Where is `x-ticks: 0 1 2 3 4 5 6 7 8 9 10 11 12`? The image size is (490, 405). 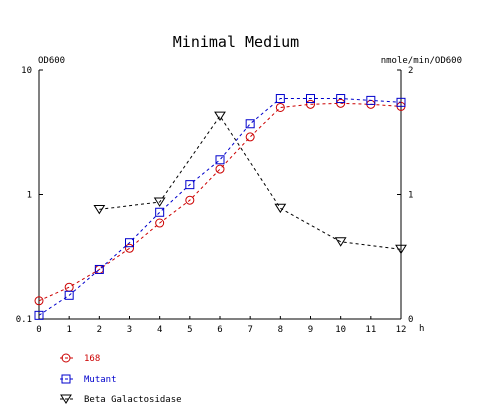
x-ticks: 0 1 2 3 4 5 6 7 8 9 10 11 12 is located at coordinates (221, 325).